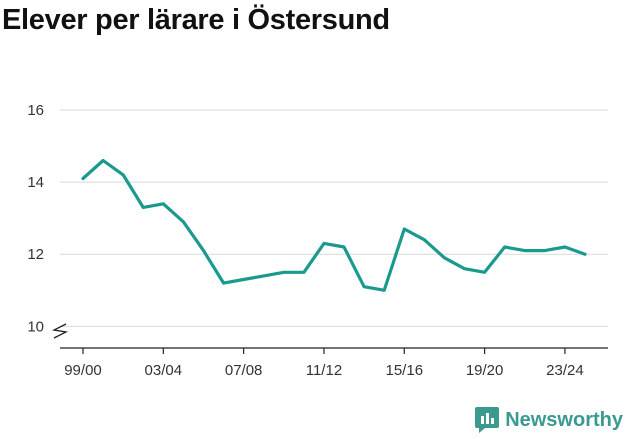 The image size is (631, 439). I want to click on y-tick-label: 16, so click(35, 110).